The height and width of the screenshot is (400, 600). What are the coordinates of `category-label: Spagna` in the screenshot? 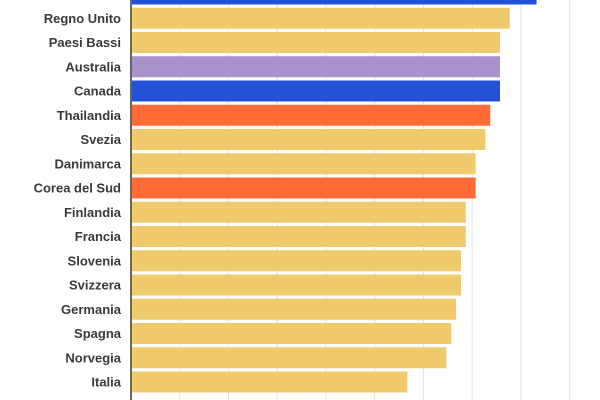 It's located at (98, 333).